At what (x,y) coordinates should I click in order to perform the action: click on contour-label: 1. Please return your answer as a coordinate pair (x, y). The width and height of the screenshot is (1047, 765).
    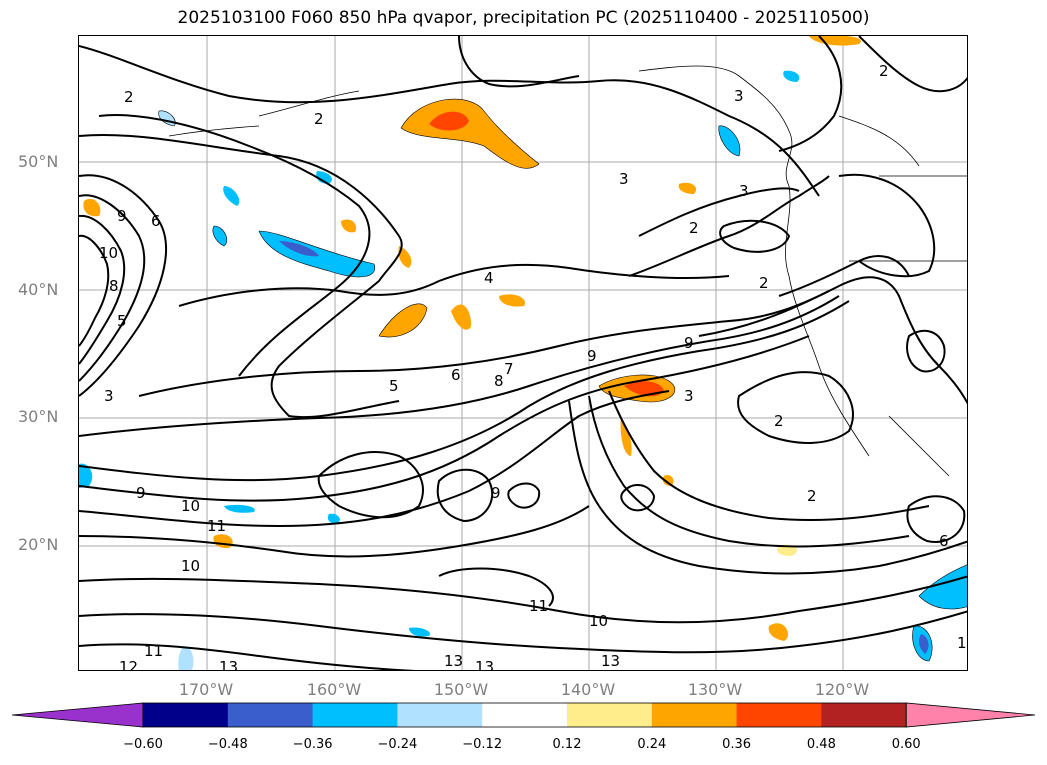
    Looking at the image, I should click on (962, 643).